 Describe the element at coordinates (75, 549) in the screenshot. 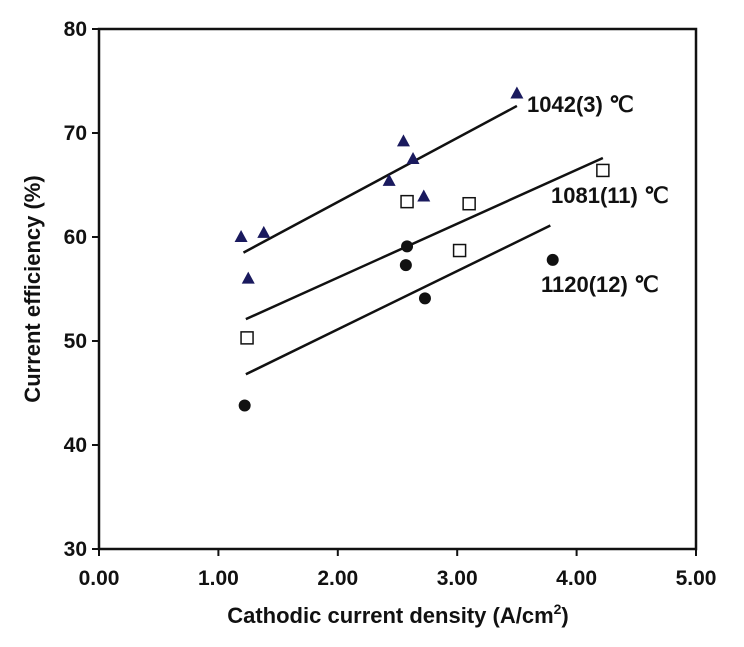

I see `y-tick-label: 30` at that location.